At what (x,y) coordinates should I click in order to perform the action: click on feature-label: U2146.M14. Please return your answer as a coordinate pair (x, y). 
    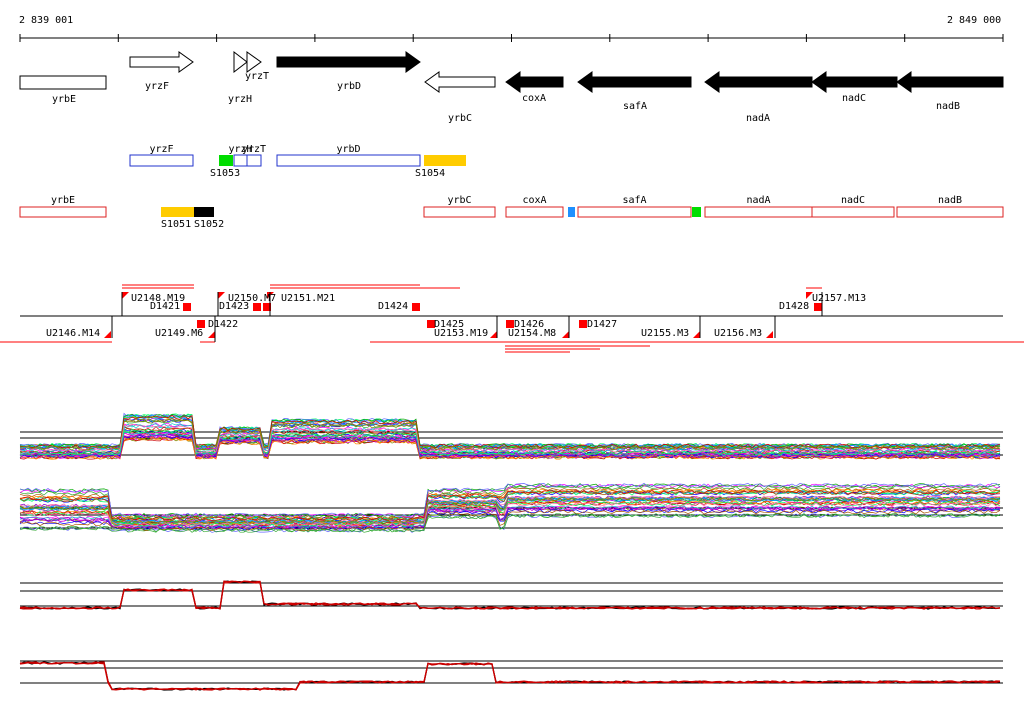
    Looking at the image, I should click on (73, 333).